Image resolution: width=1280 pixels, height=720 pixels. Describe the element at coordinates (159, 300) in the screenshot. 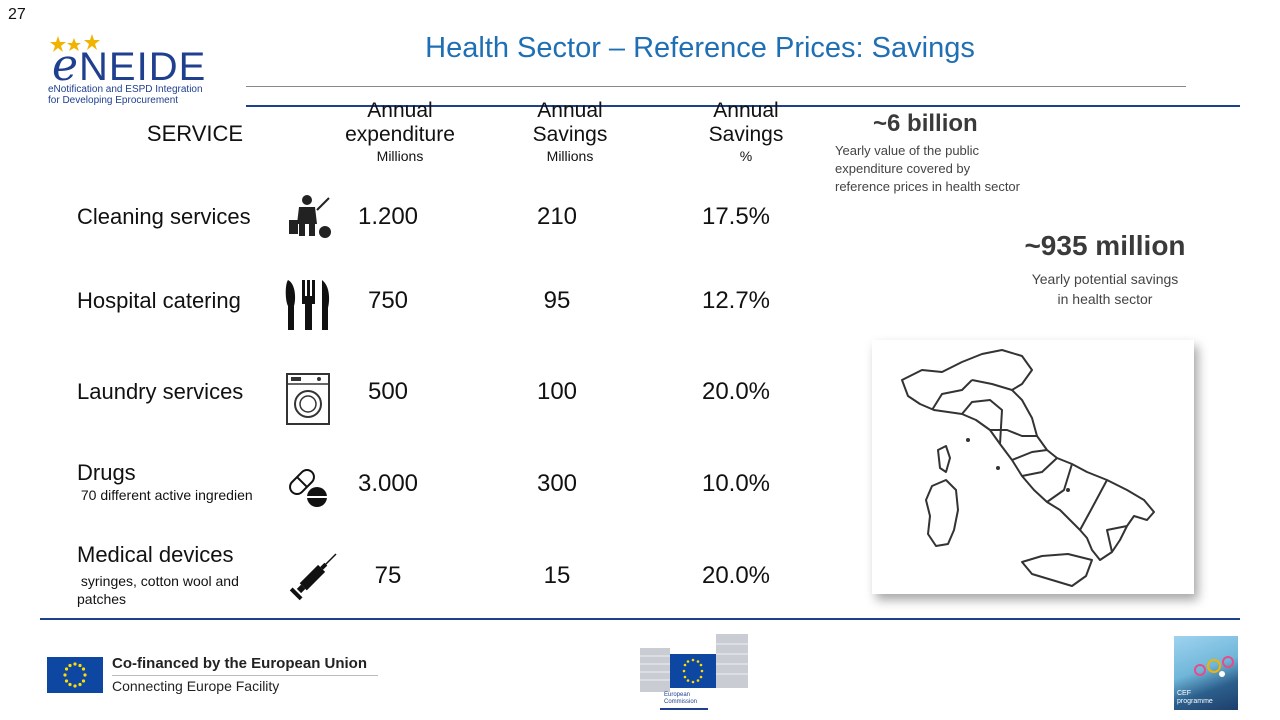

I see `row-label-catering: Hospital catering` at that location.